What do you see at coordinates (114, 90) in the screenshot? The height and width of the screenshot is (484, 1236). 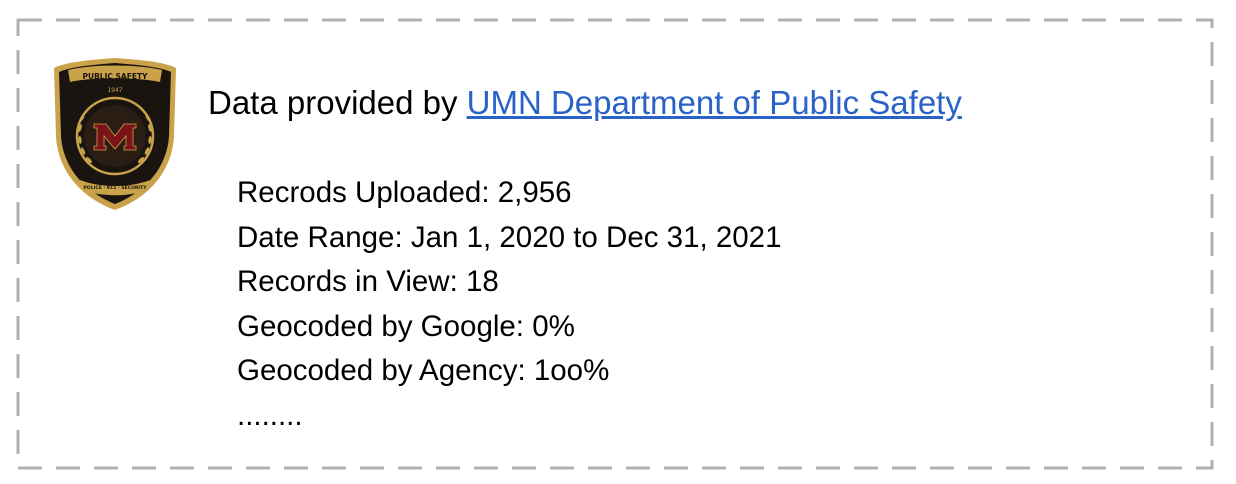 I see `badge-year: 1947` at bounding box center [114, 90].